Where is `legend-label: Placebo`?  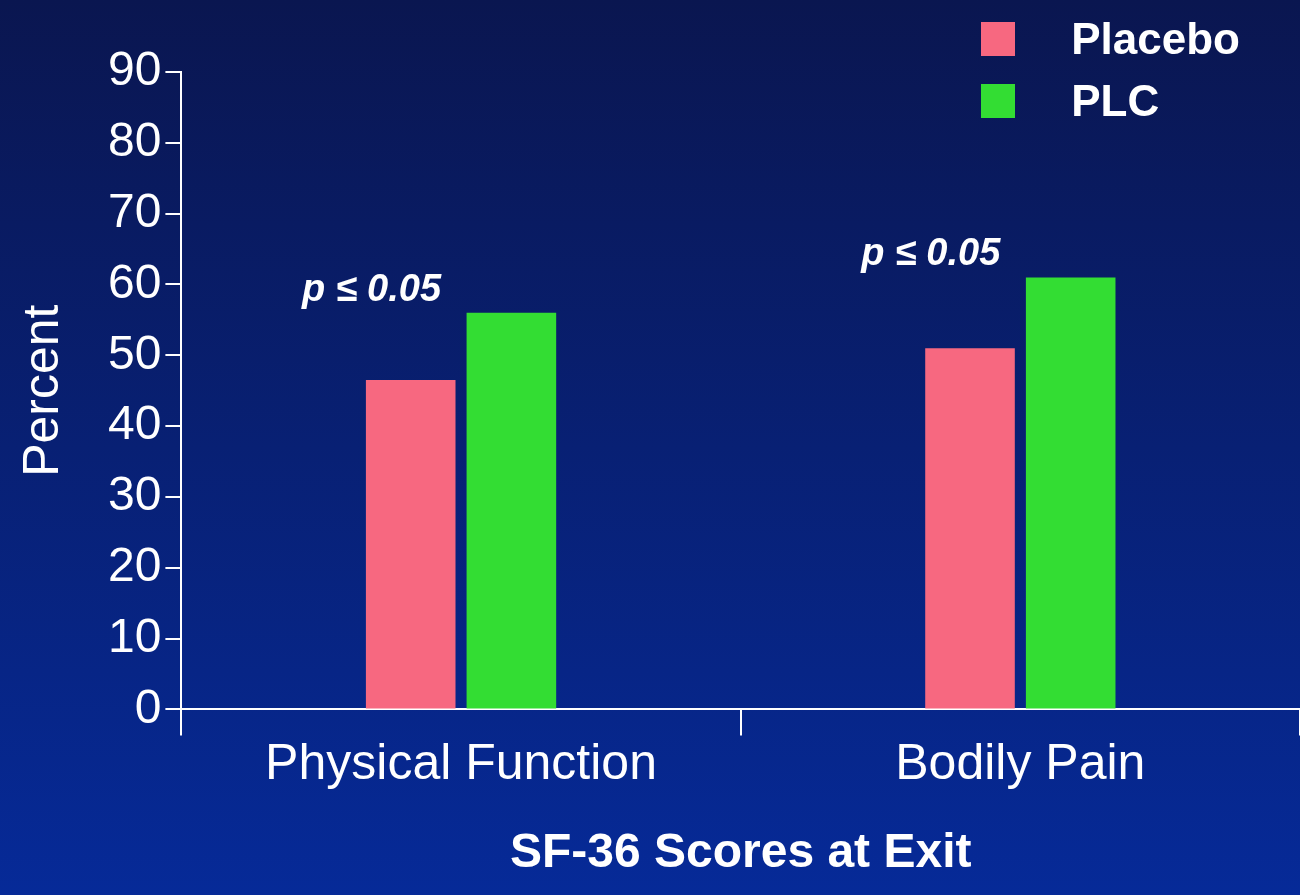 legend-label: Placebo is located at coordinates (1155, 39).